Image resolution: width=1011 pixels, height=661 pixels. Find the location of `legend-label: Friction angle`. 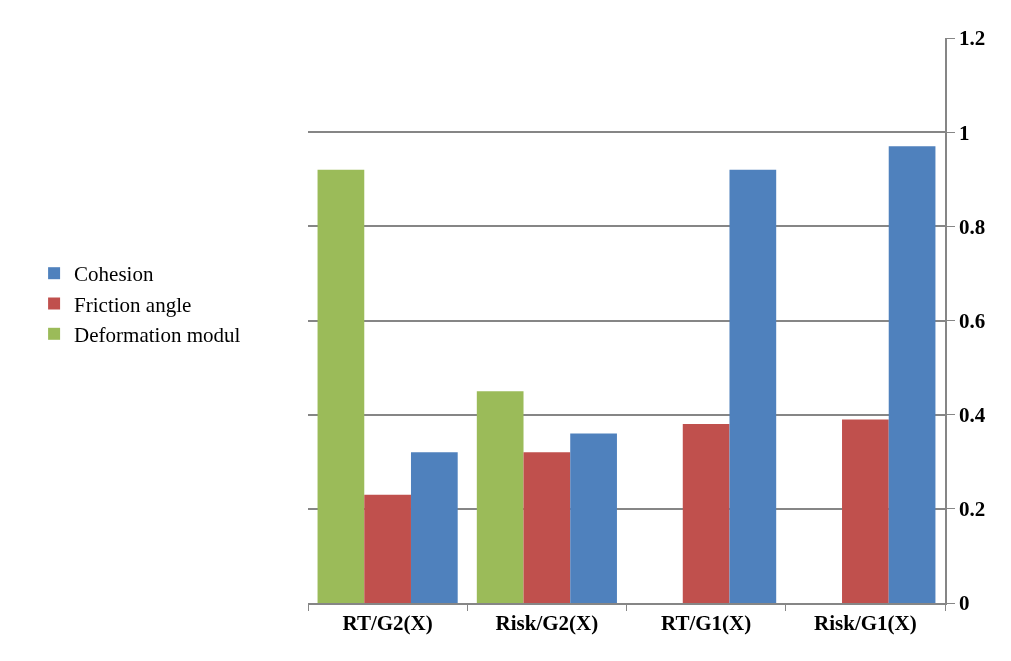

legend-label: Friction angle is located at coordinates (133, 304).